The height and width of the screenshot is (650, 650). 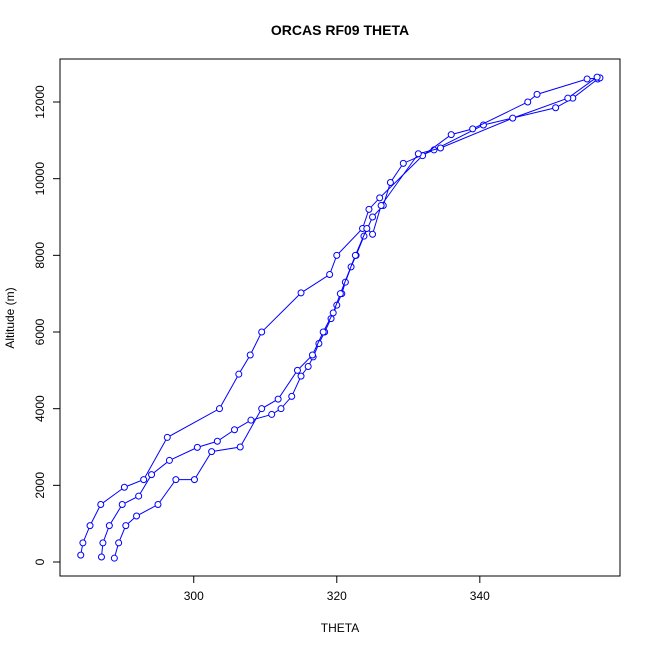 I want to click on x-tick-label: 300, so click(x=194, y=596).